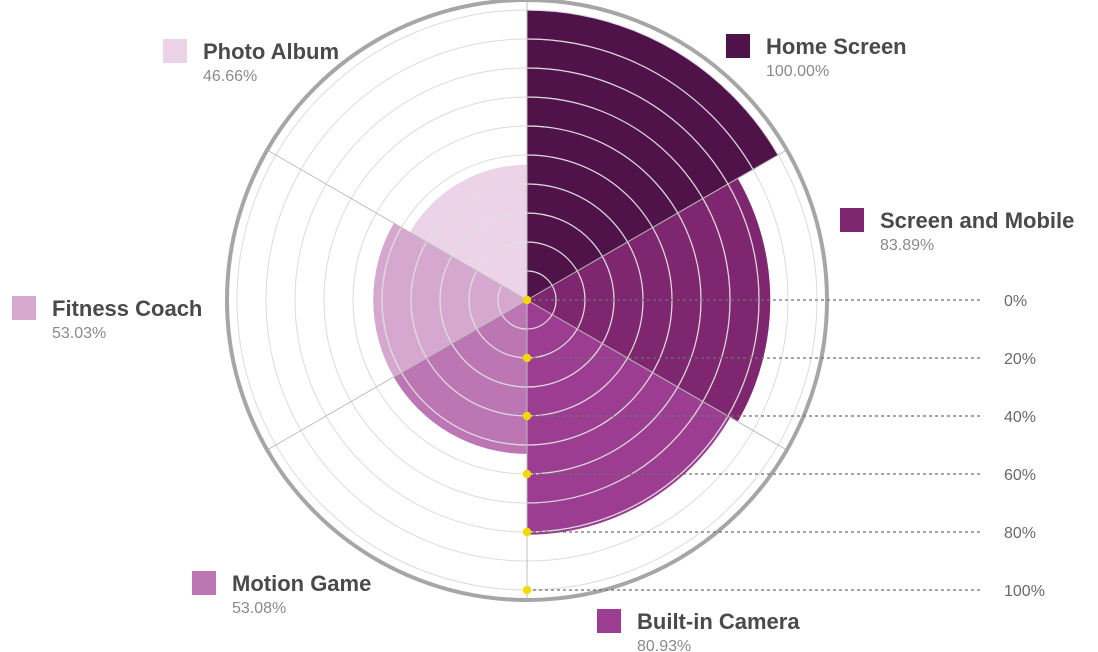  Describe the element at coordinates (1020, 533) in the screenshot. I see `tick-label: 80%` at that location.